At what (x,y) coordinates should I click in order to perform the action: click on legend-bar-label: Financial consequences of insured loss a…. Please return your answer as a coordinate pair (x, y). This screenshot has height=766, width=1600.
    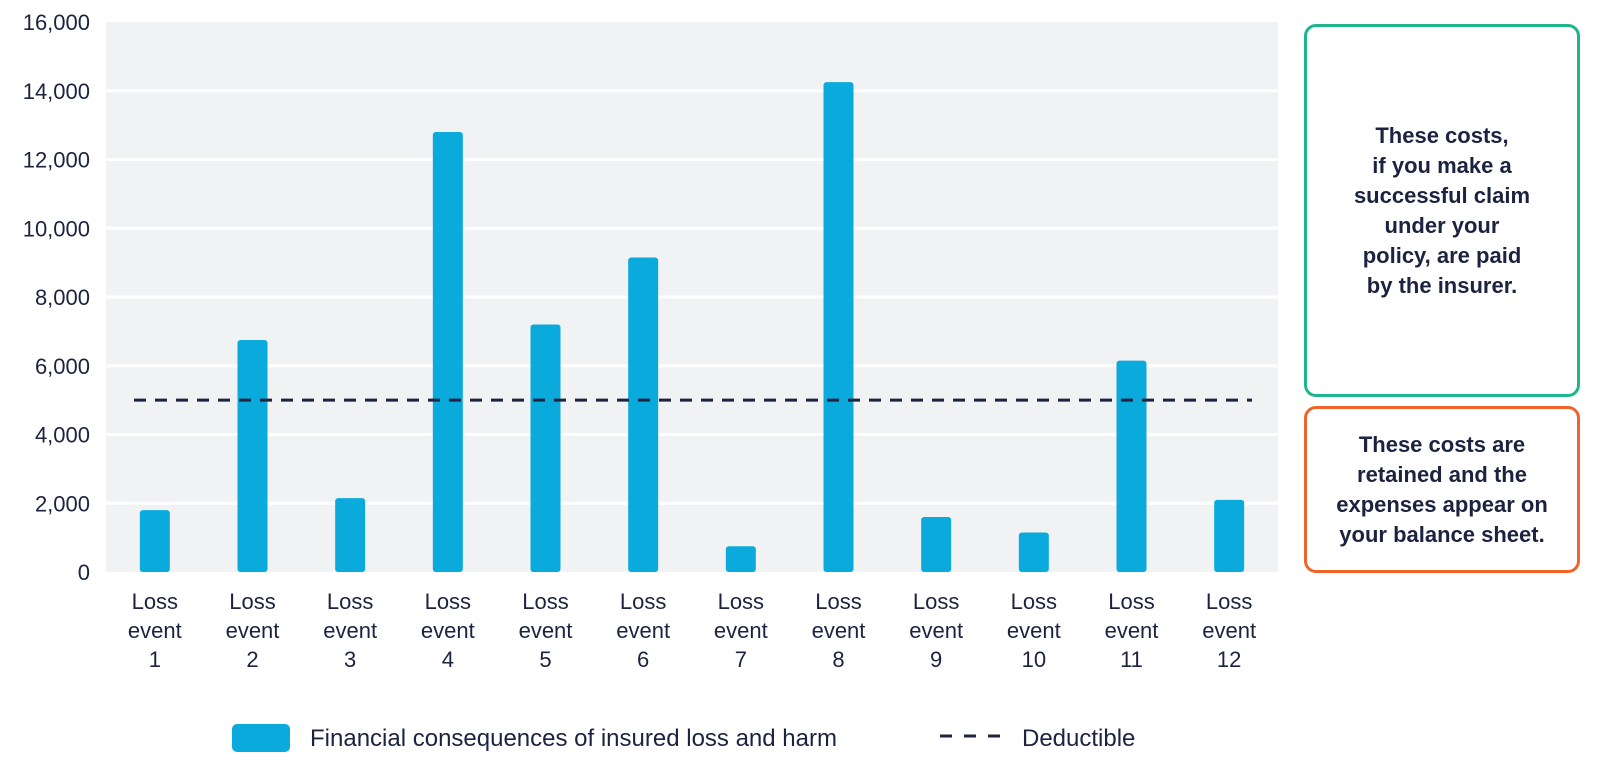
    Looking at the image, I should click on (573, 738).